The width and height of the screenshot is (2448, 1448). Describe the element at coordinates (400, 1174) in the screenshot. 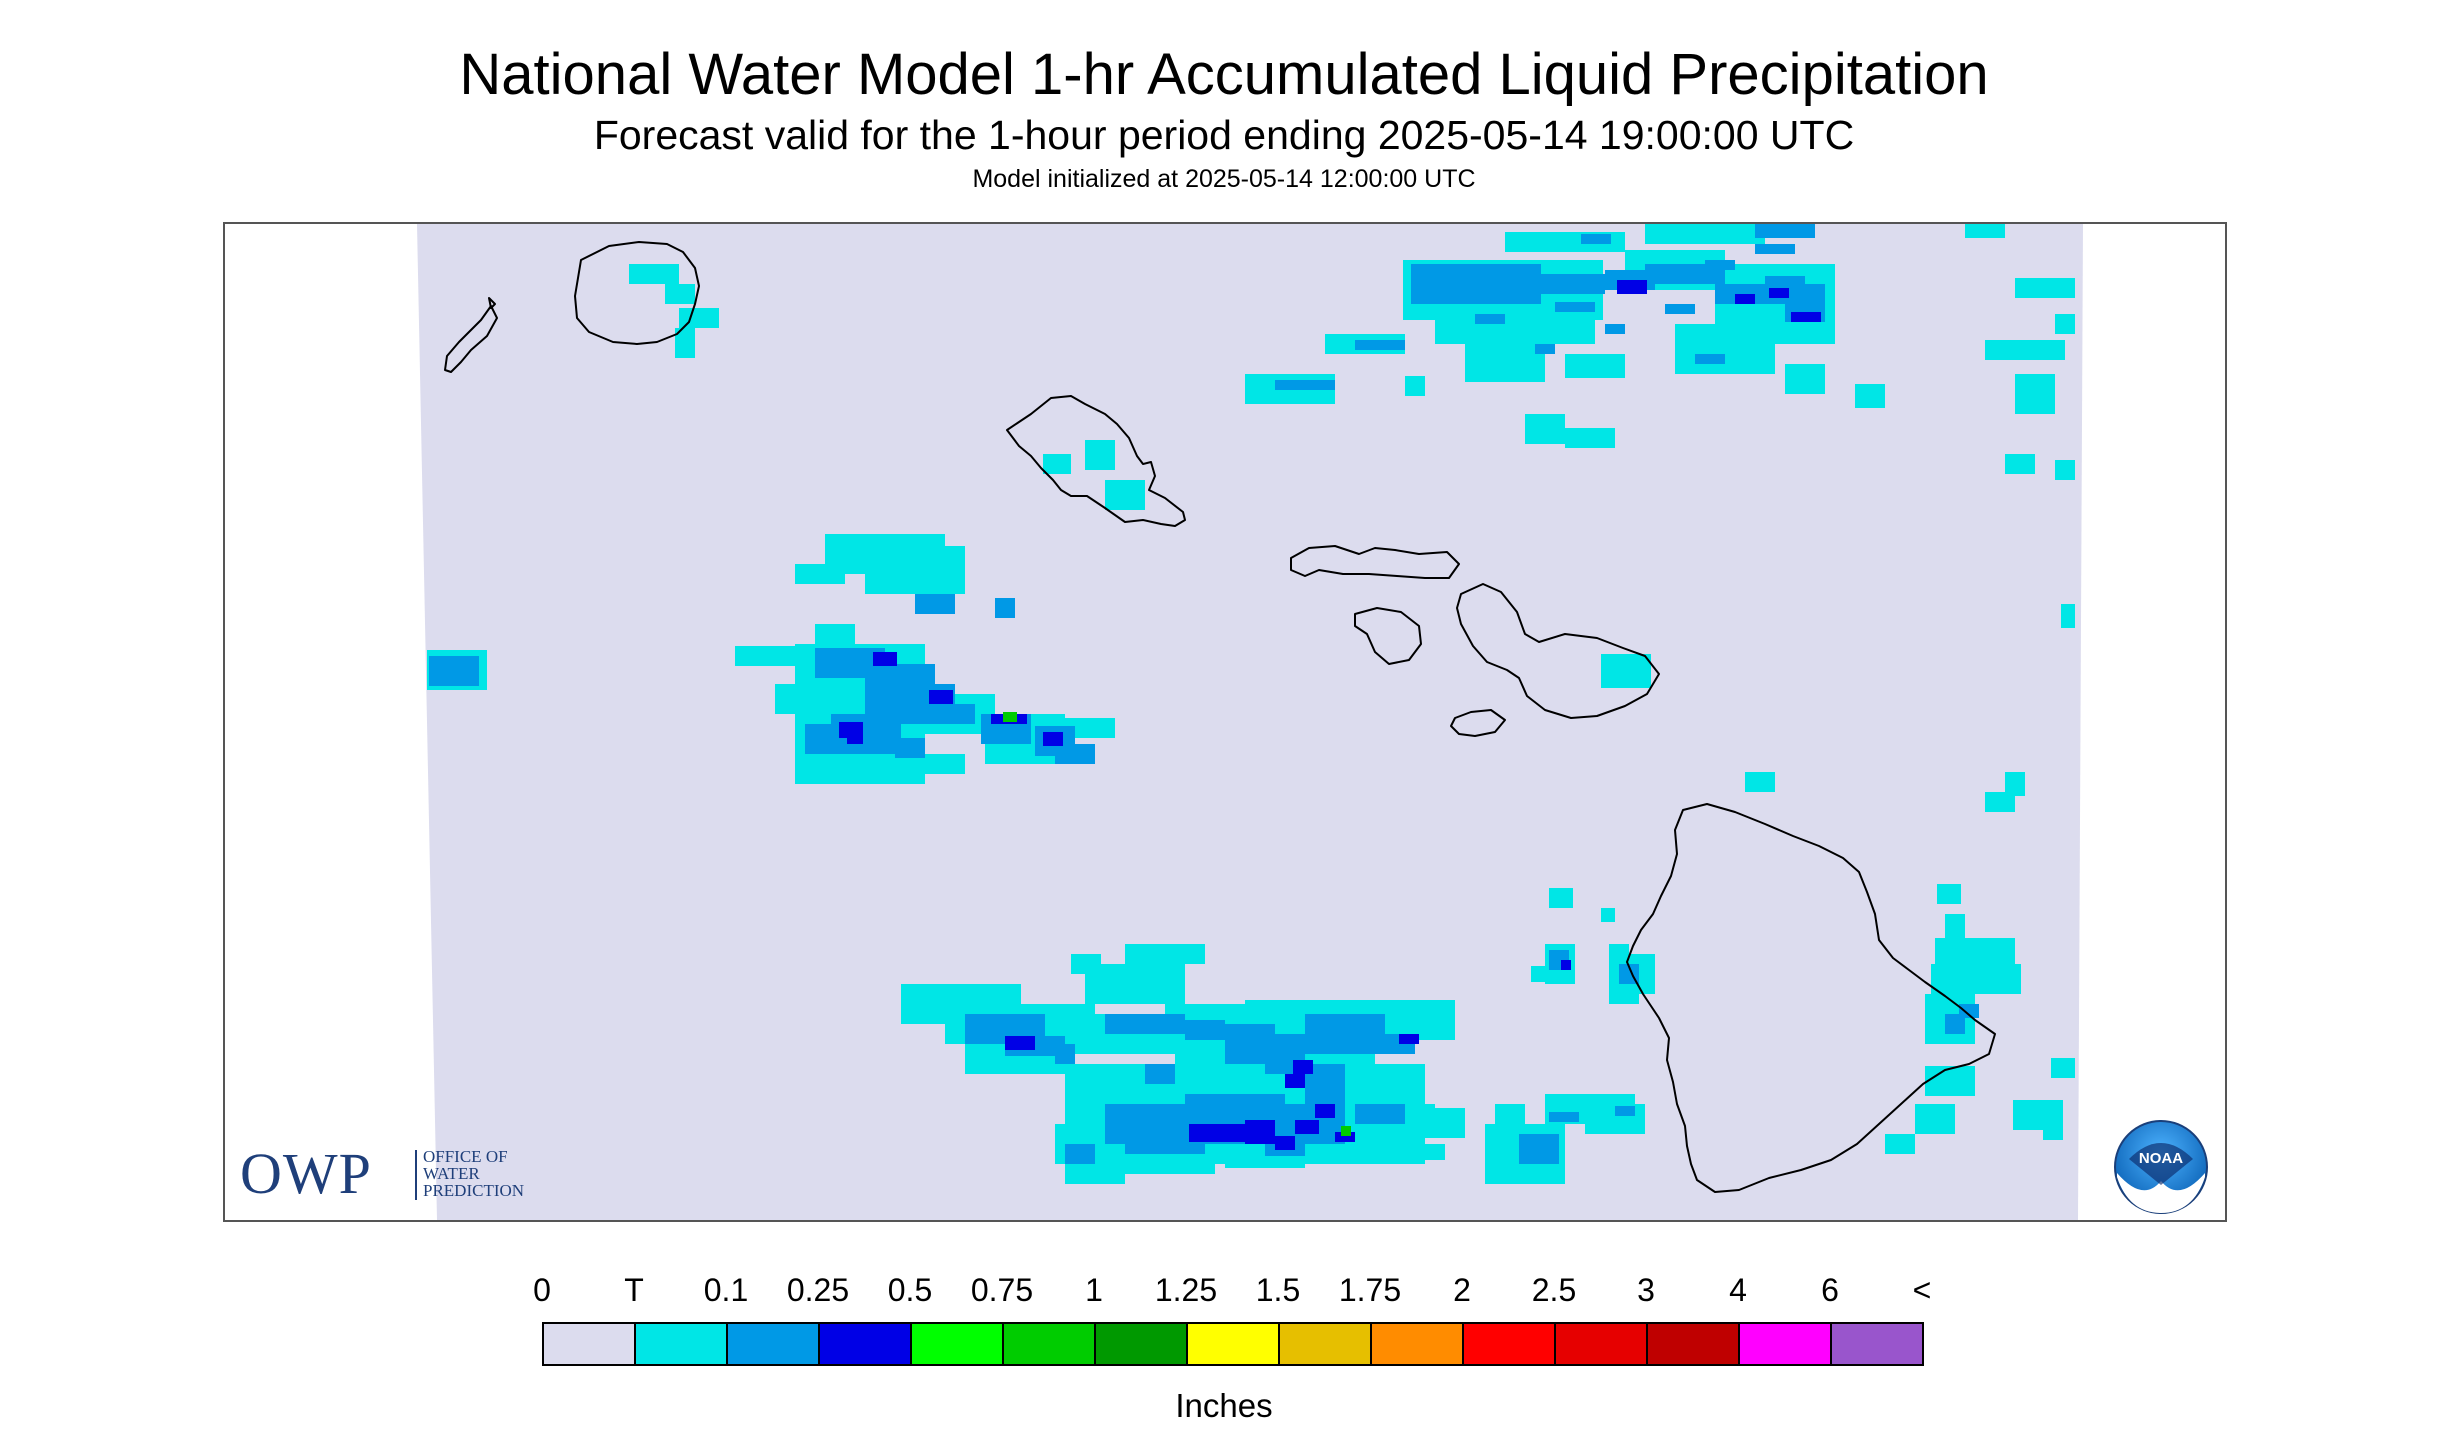

I see `owp-logo: OWP OFFICE OF WATER PREDICTION` at that location.